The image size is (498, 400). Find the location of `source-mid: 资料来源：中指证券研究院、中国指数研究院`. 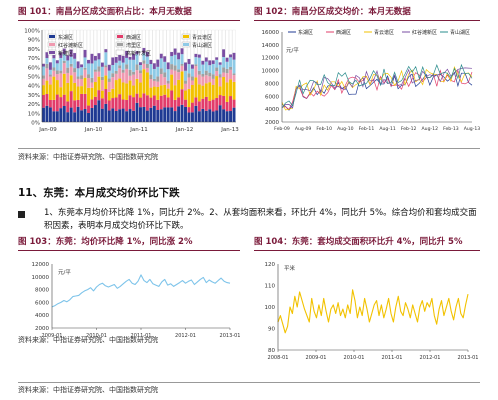

source-mid: 资料来源：中指证券研究院、中国指数研究院 is located at coordinates (88, 340).